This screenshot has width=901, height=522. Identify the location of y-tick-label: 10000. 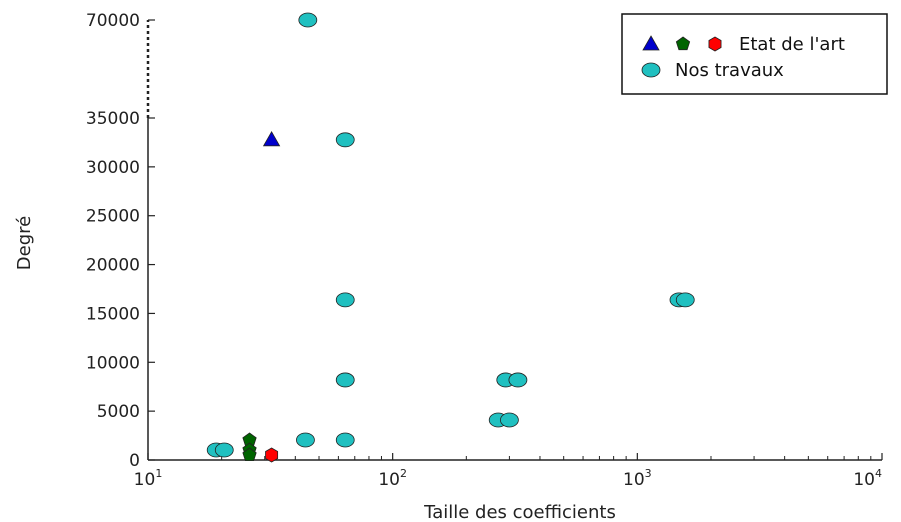
(113, 363).